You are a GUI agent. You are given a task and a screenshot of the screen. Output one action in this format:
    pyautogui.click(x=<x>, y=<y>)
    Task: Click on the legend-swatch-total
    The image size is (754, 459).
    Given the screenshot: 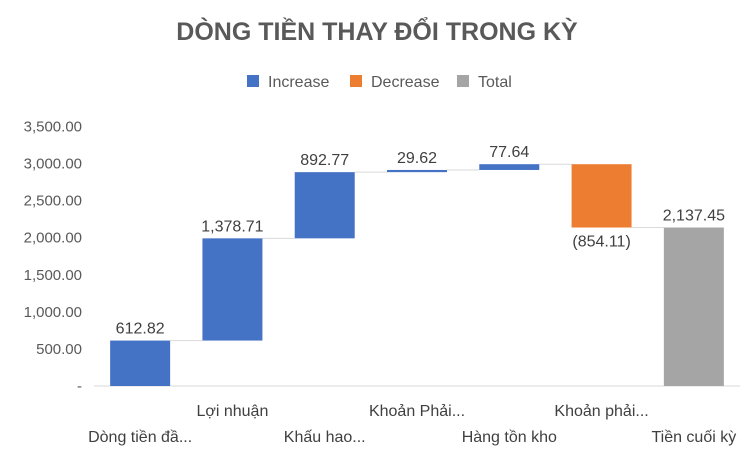 What is the action you would take?
    pyautogui.click(x=463, y=81)
    